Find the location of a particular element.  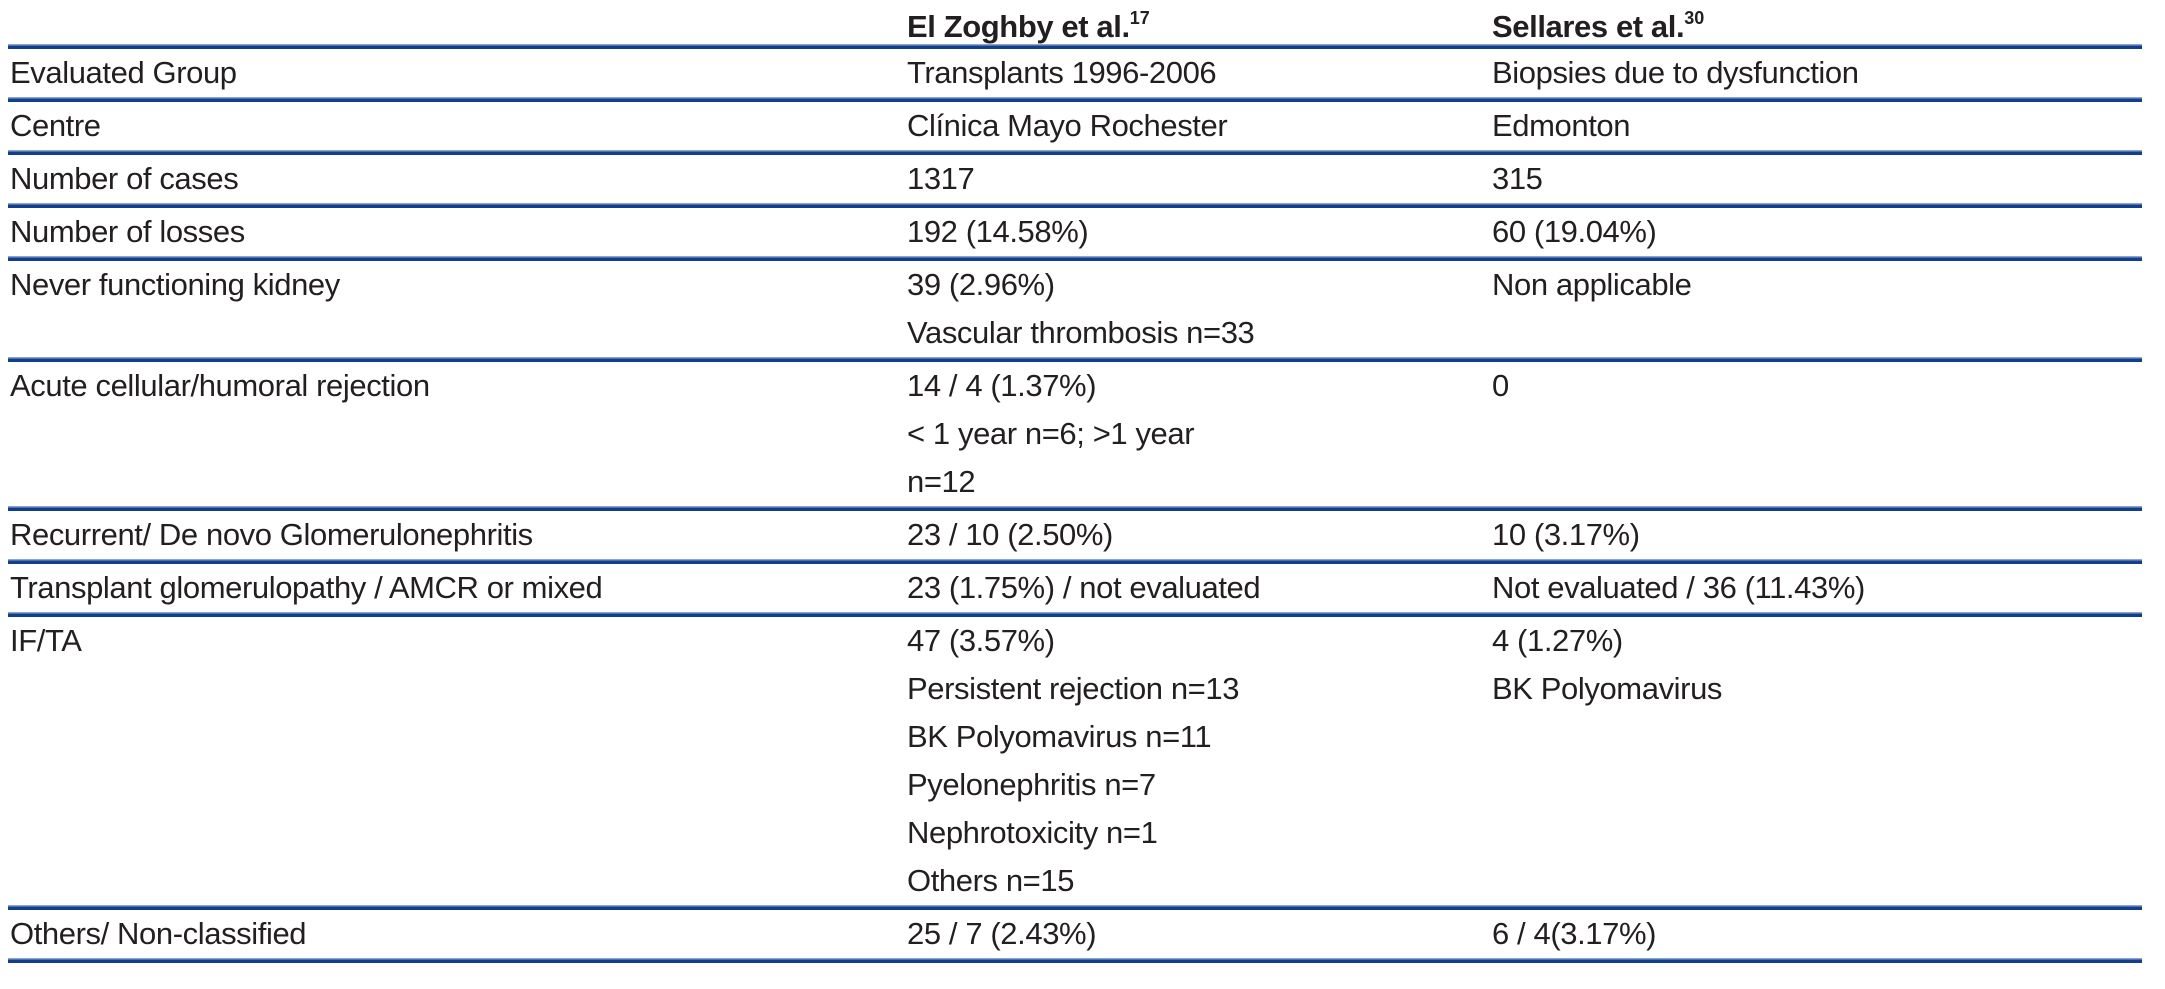

cell-line: 23 / 10 (2.50%) is located at coordinates (1010, 534).